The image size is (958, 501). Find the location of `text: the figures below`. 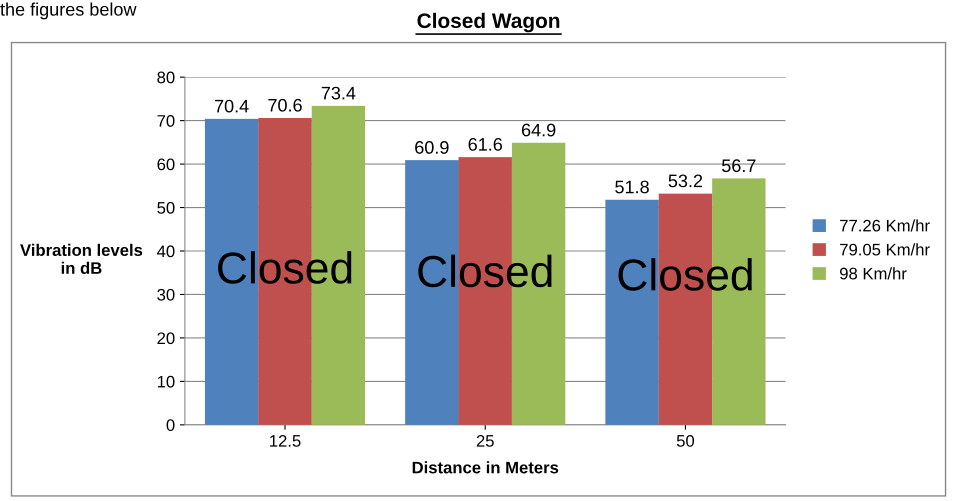

text: the figures below is located at coordinates (68, 11).